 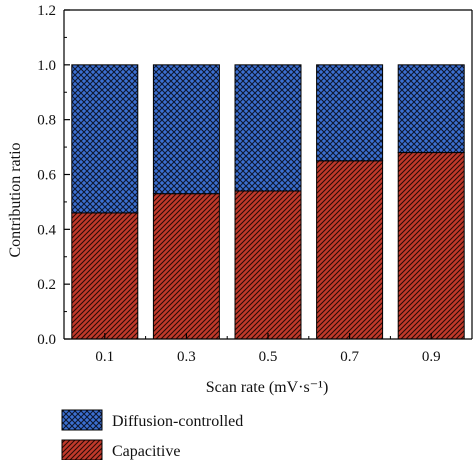 I want to click on bar-capacitive-0.1, so click(x=105, y=276).